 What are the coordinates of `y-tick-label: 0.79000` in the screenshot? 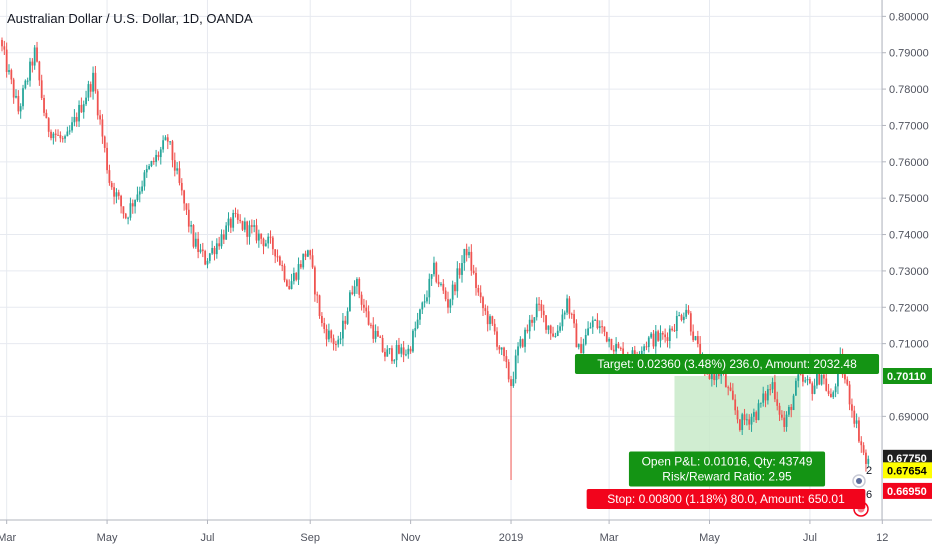 It's located at (909, 54).